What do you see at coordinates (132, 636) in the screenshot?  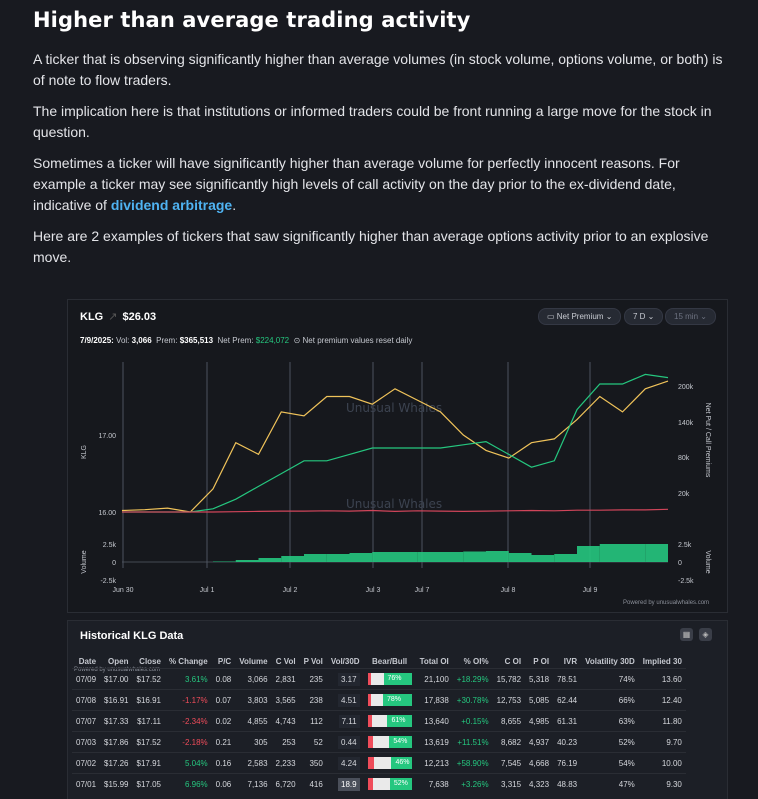 I see `historical-title: Historical KLG Data` at bounding box center [132, 636].